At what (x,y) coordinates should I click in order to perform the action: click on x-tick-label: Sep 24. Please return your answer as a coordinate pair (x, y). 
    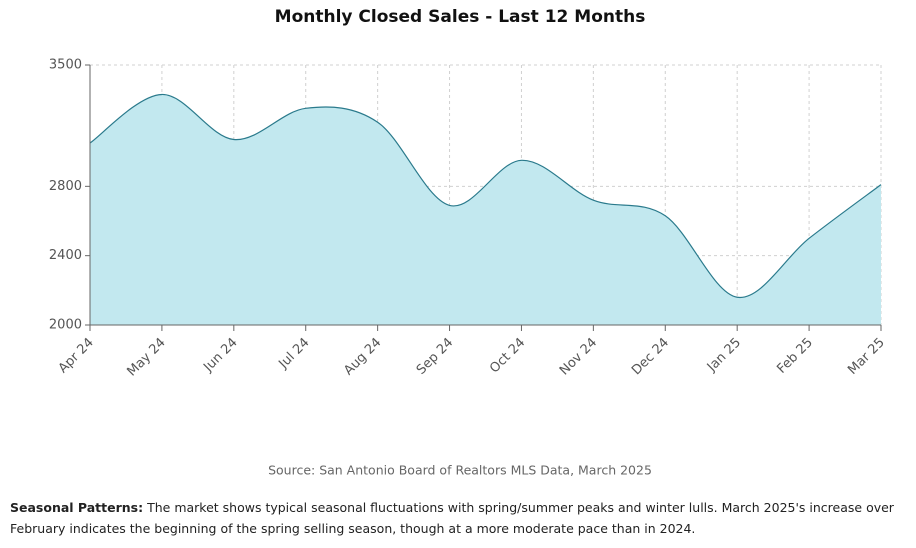
    Looking at the image, I should click on (435, 356).